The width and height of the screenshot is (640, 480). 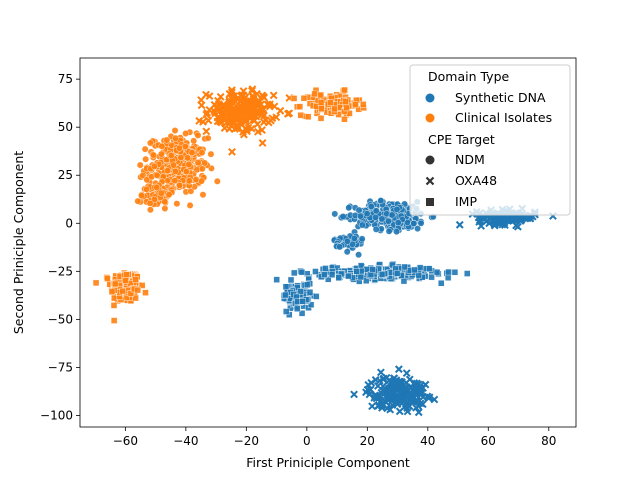 What do you see at coordinates (56, 415) in the screenshot?
I see `y-tick-label: −100` at bounding box center [56, 415].